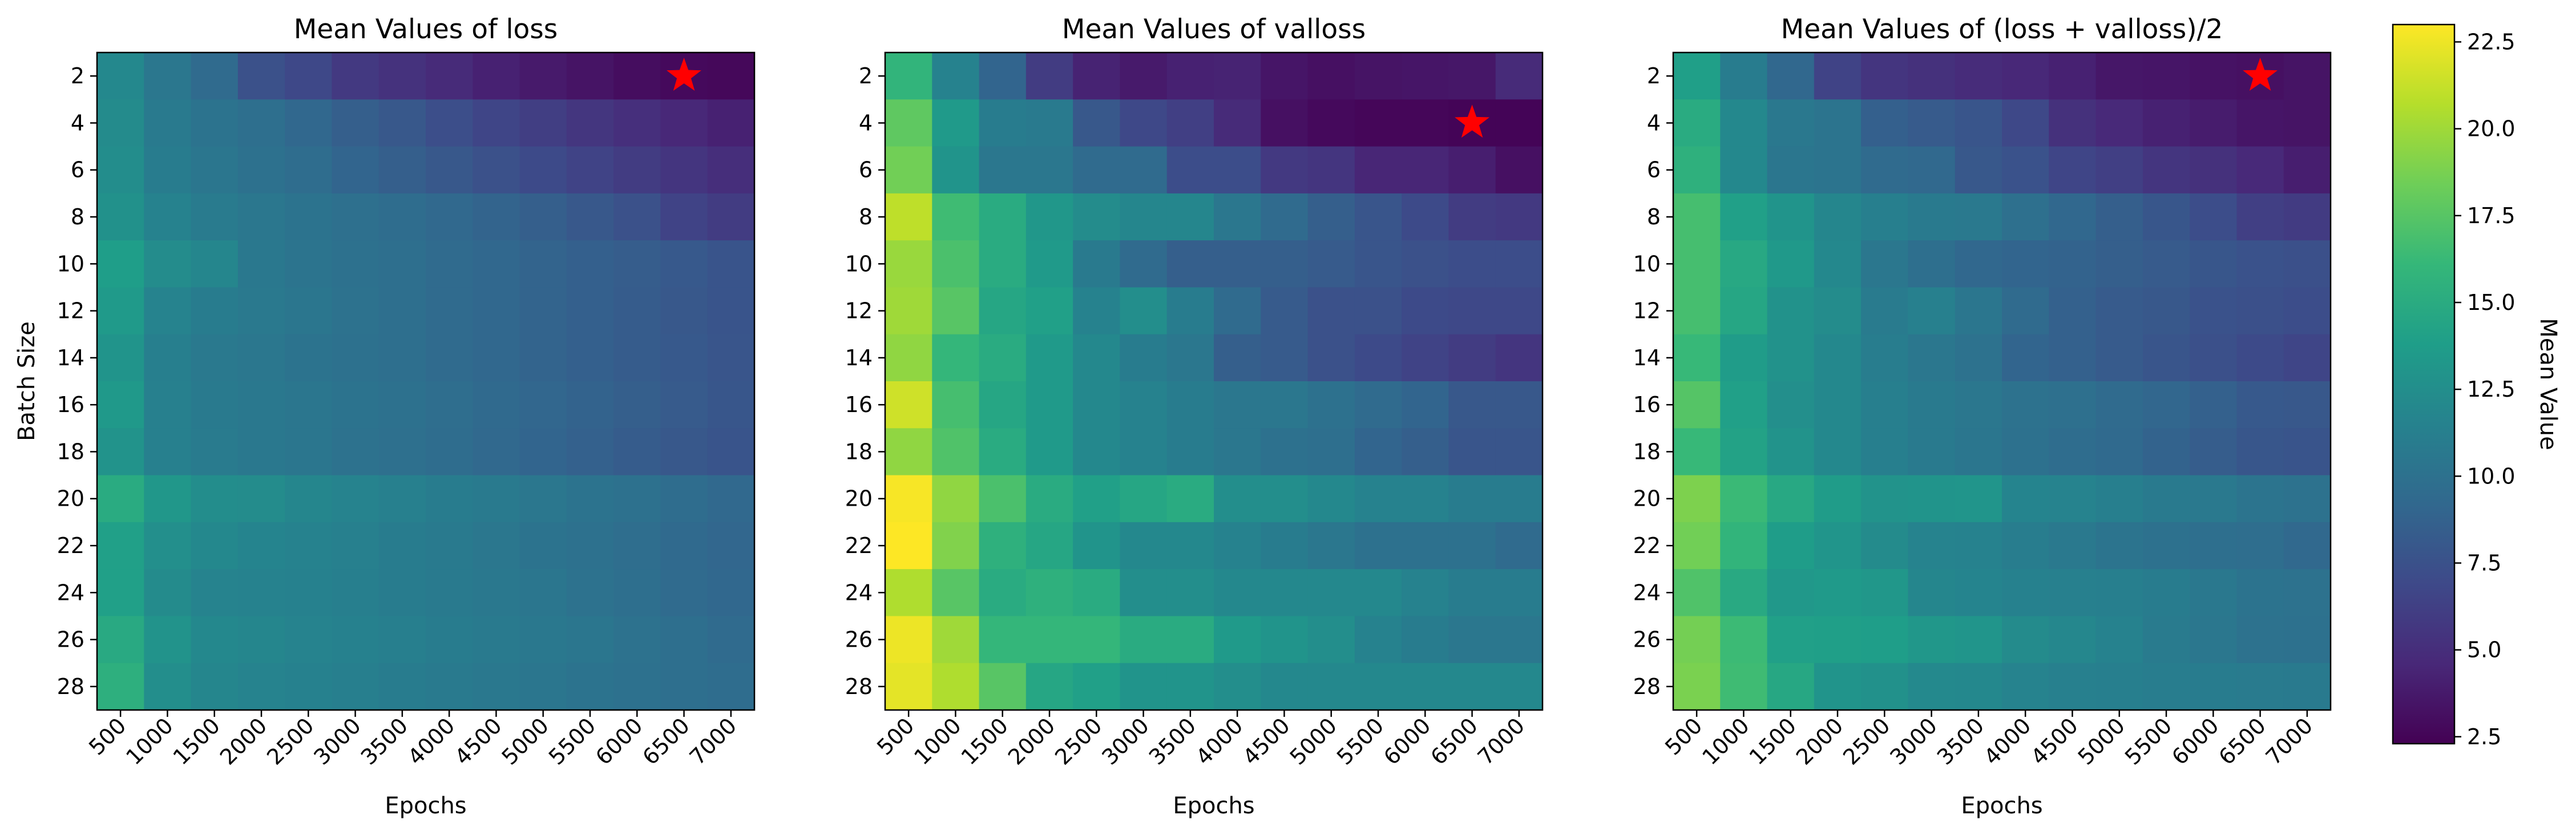 Image resolution: width=2576 pixels, height=835 pixels. I want to click on colorbar-tick-label: 15.0, so click(2491, 303).